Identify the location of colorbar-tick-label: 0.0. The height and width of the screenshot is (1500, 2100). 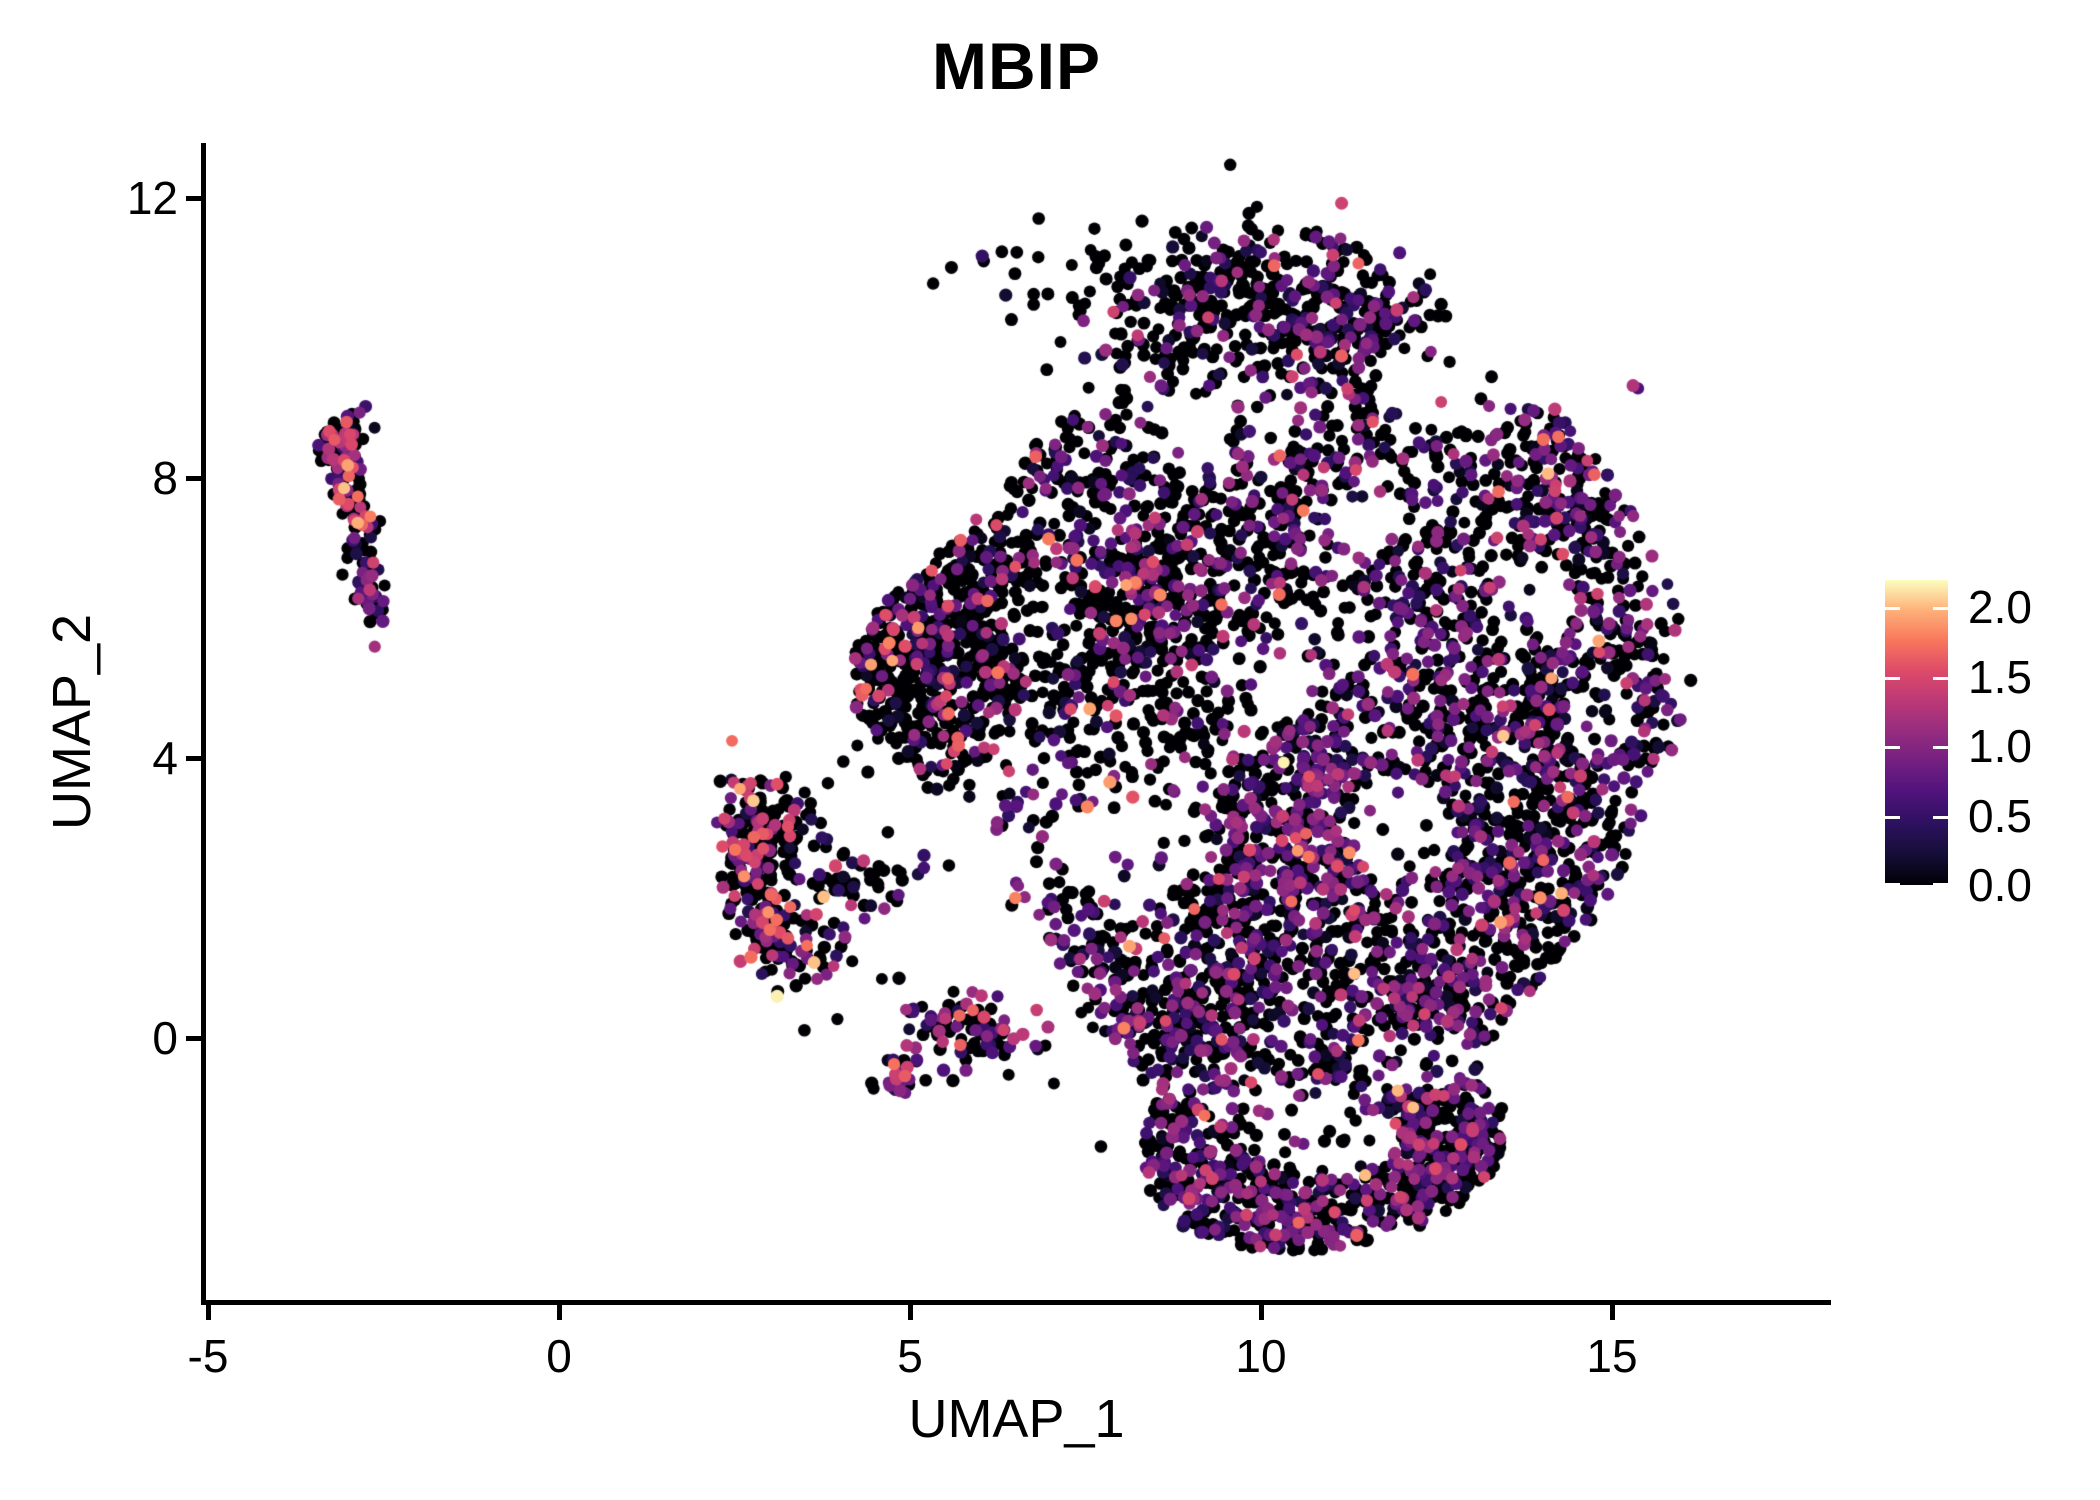
(2000, 885).